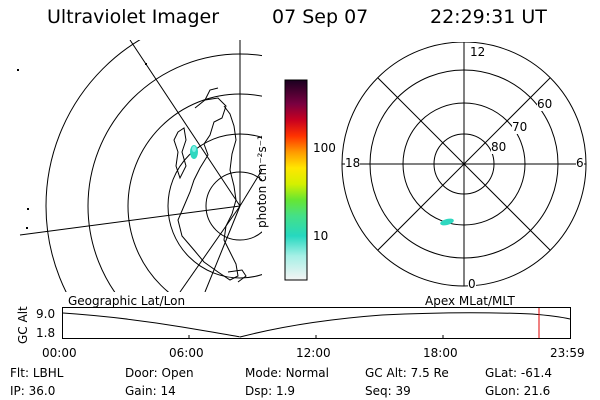  Describe the element at coordinates (407, 373) in the screenshot. I see `status-gc-alt: GC Alt: 7.5 Re` at that location.